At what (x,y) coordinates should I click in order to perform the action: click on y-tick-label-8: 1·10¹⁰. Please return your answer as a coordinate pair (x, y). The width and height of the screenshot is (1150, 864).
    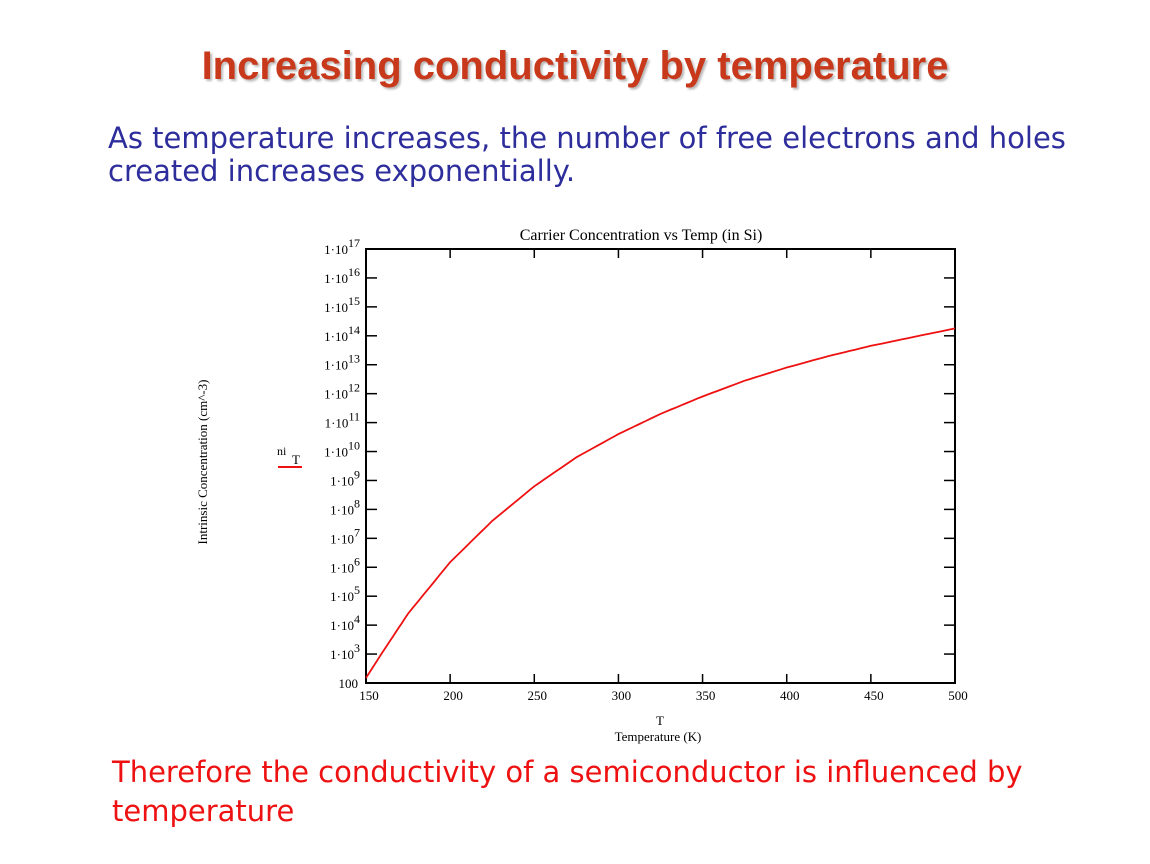
    Looking at the image, I should click on (342, 449).